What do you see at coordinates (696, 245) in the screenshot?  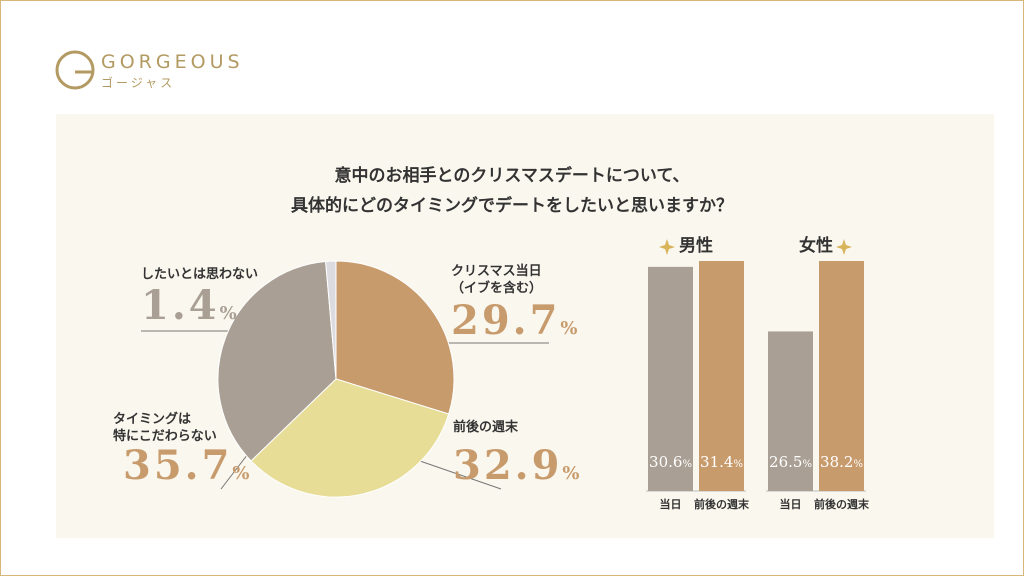 I see `bar-title: 男性` at bounding box center [696, 245].